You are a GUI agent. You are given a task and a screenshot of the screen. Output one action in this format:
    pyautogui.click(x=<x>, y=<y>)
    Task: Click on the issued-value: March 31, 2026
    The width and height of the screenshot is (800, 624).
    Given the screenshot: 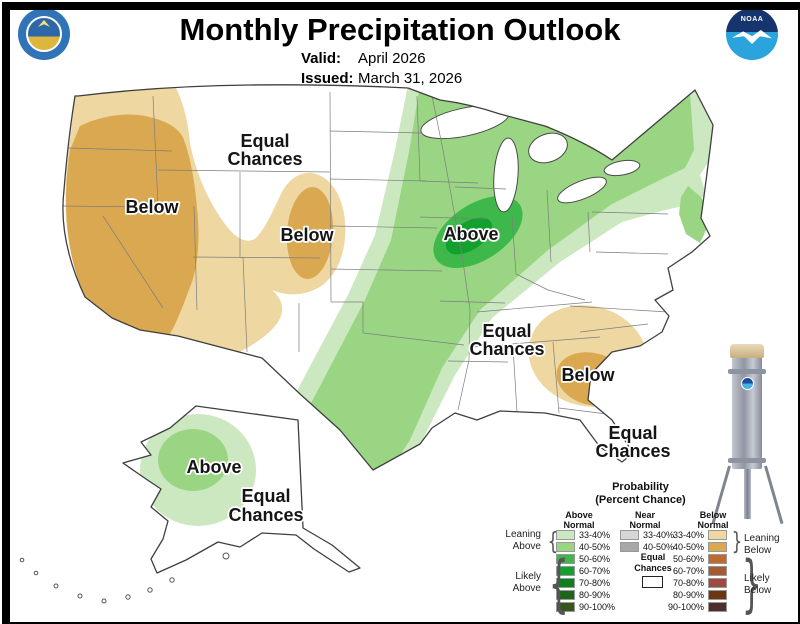 What is the action you would take?
    pyautogui.click(x=410, y=78)
    